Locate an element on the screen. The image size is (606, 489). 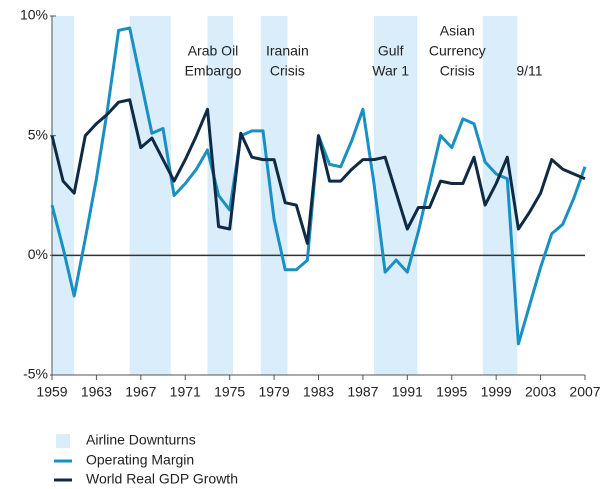
x-tick-label: 1975 is located at coordinates (229, 392).